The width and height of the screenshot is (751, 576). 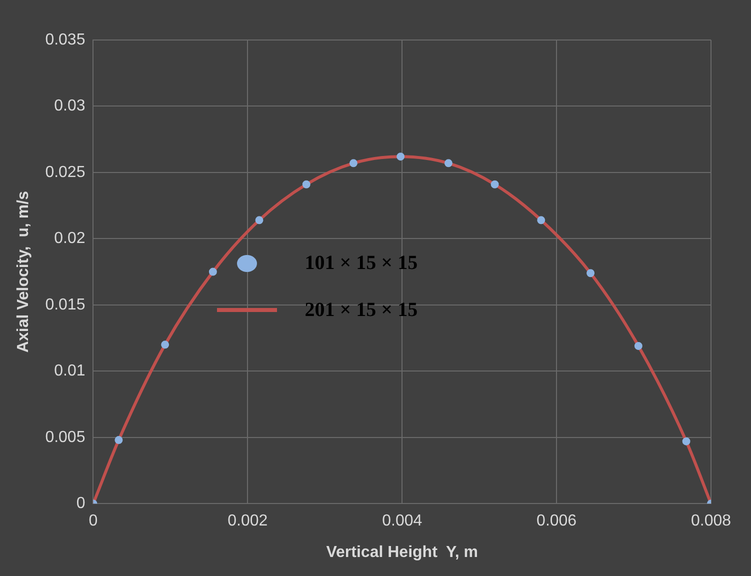 I want to click on x-tick-label: 0.006, so click(x=556, y=521).